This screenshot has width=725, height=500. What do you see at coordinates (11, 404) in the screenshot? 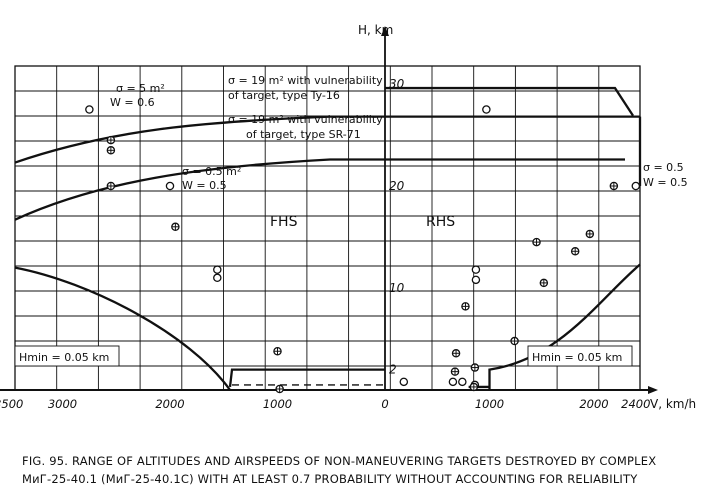
I see `x-tick-label: 3500` at bounding box center [11, 404].